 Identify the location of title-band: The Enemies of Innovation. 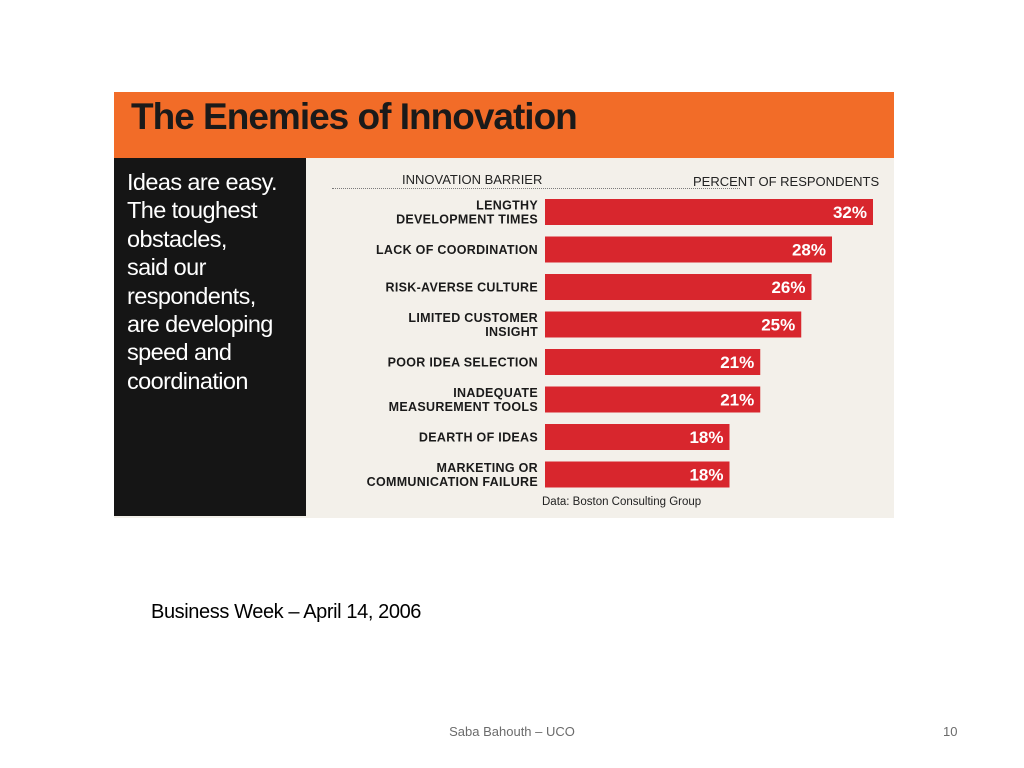
(504, 125).